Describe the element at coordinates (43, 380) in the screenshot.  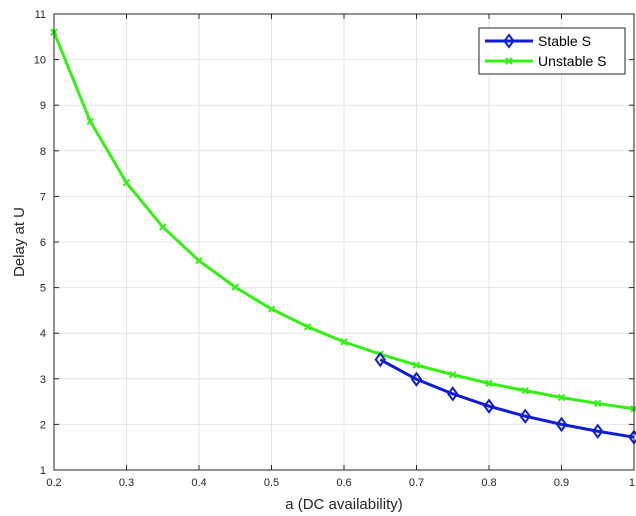
I see `y-tick-label: 3` at that location.